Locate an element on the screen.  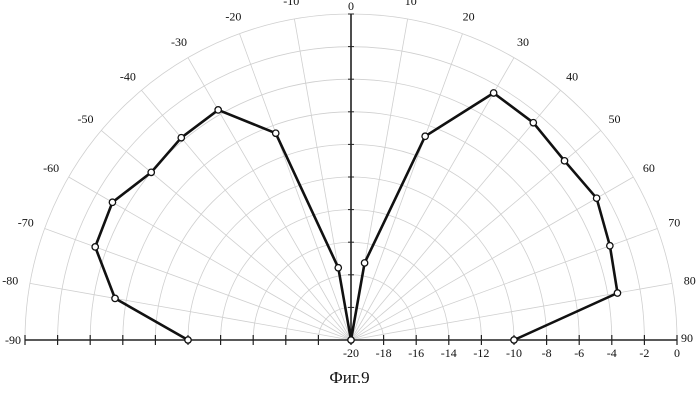
radial-tick-label: -16 is located at coordinates (416, 353).